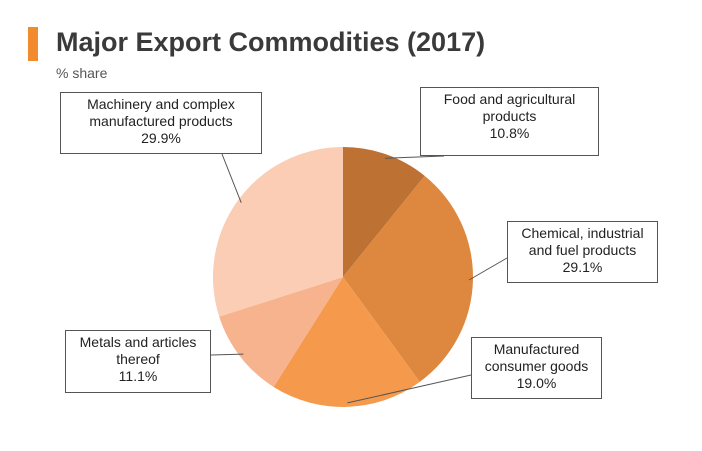 The image size is (702, 451). I want to click on slice-label-value: 10.8%, so click(509, 133).